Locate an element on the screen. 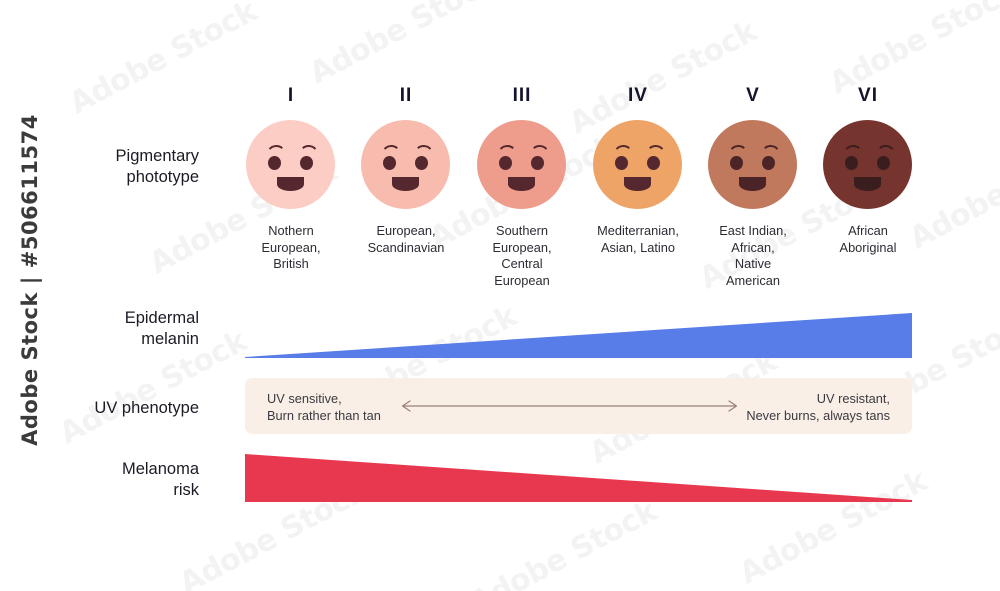 The width and height of the screenshot is (1000, 591). phototype-region-label: Southern European, Central European is located at coordinates (522, 255).